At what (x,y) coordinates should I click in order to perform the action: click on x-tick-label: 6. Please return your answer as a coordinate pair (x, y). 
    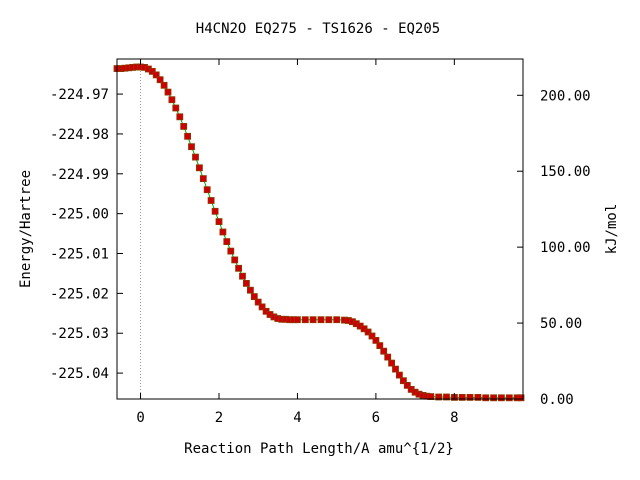
    Looking at the image, I should click on (376, 418).